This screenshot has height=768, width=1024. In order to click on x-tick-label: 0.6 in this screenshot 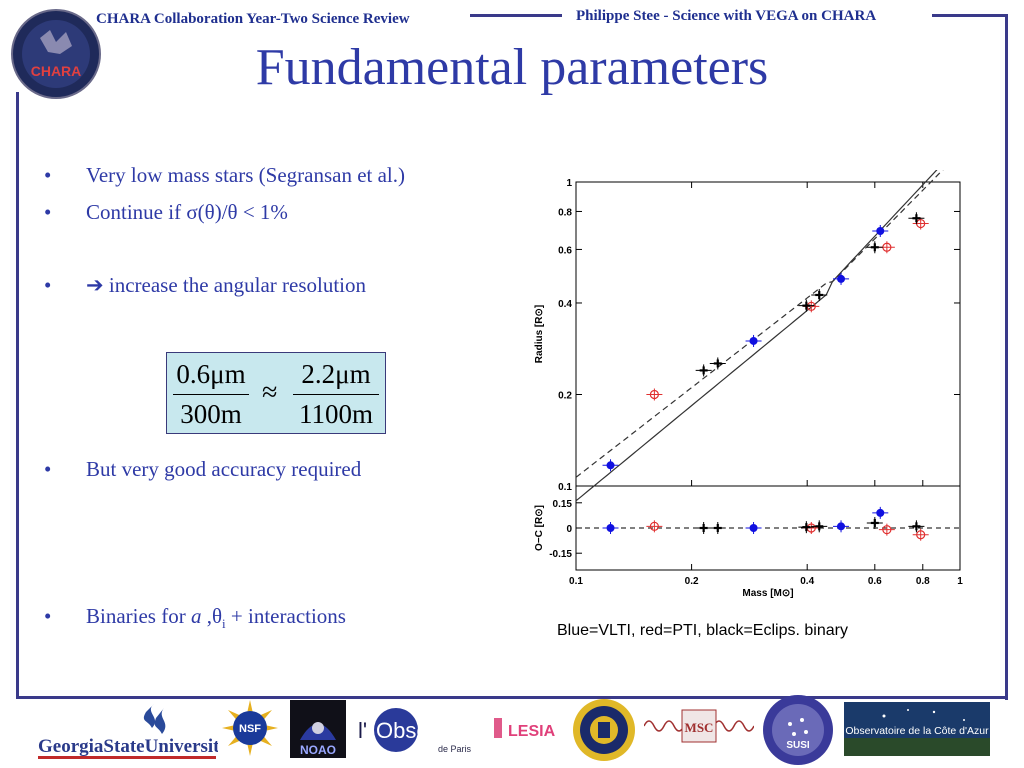, I will do `click(875, 581)`.